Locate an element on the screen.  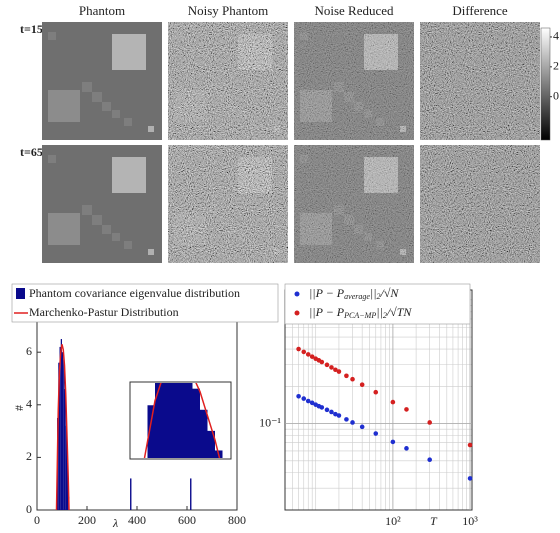
legend-label: ||P − PPCA−MP​||2​/√TN is located at coordinates (360, 312).